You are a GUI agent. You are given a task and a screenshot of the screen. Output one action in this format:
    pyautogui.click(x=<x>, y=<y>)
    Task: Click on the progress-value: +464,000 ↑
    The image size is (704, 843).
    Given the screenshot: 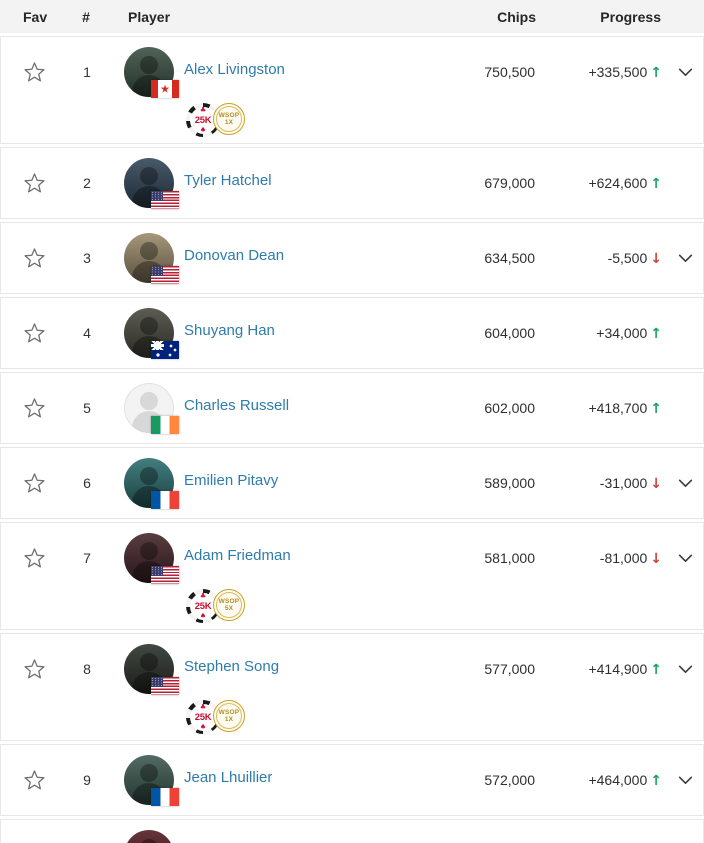 What is the action you would take?
    pyautogui.click(x=601, y=780)
    